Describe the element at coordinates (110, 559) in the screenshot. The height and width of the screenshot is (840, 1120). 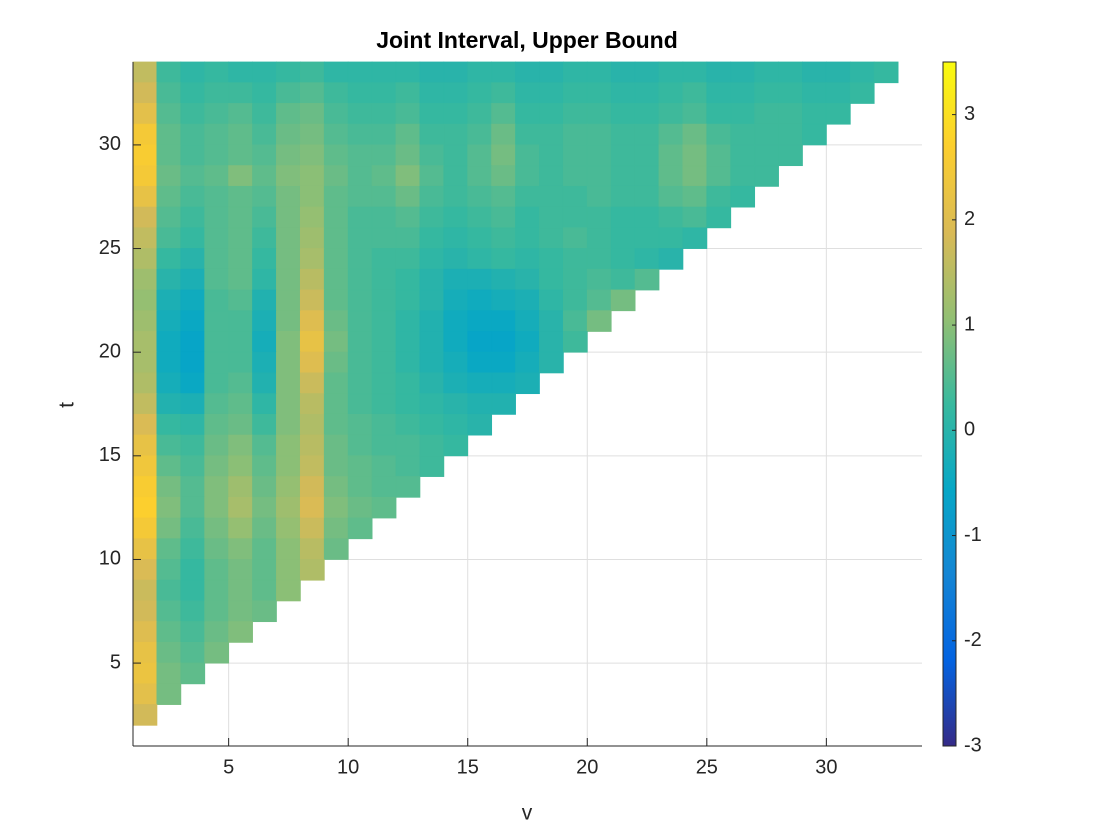
I see `y-tick-label: 10` at that location.